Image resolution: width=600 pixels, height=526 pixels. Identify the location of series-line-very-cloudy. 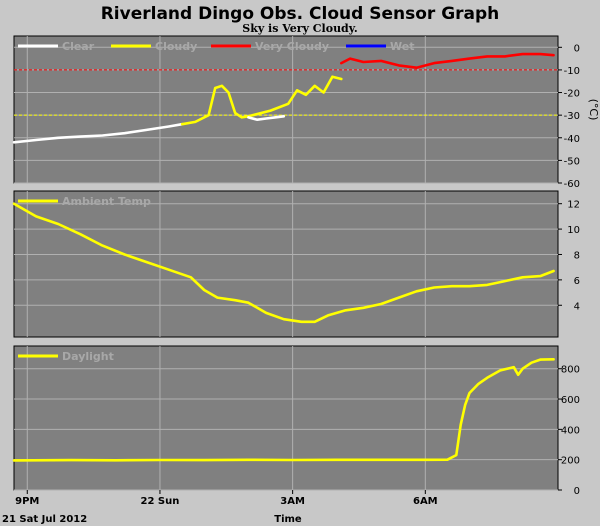
(447, 60).